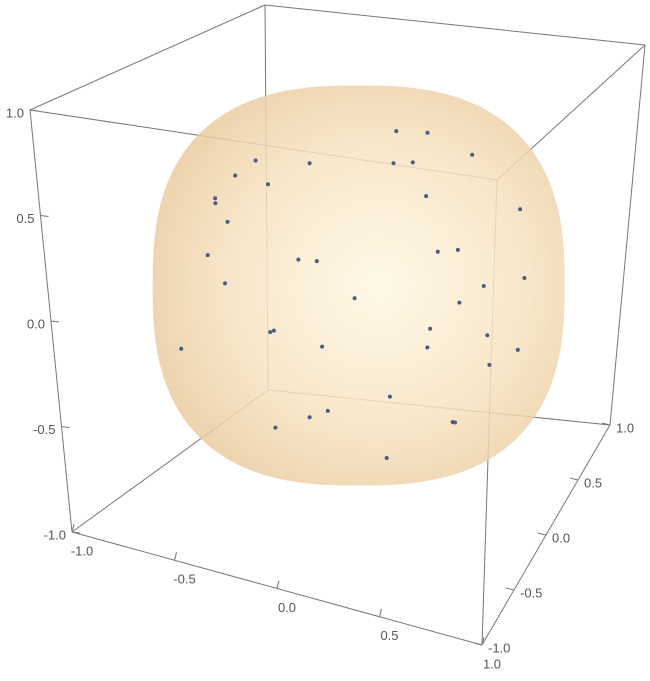 This screenshot has width=650, height=681. What do you see at coordinates (389, 635) in the screenshot?
I see `x-tick-label: 0.5` at bounding box center [389, 635].